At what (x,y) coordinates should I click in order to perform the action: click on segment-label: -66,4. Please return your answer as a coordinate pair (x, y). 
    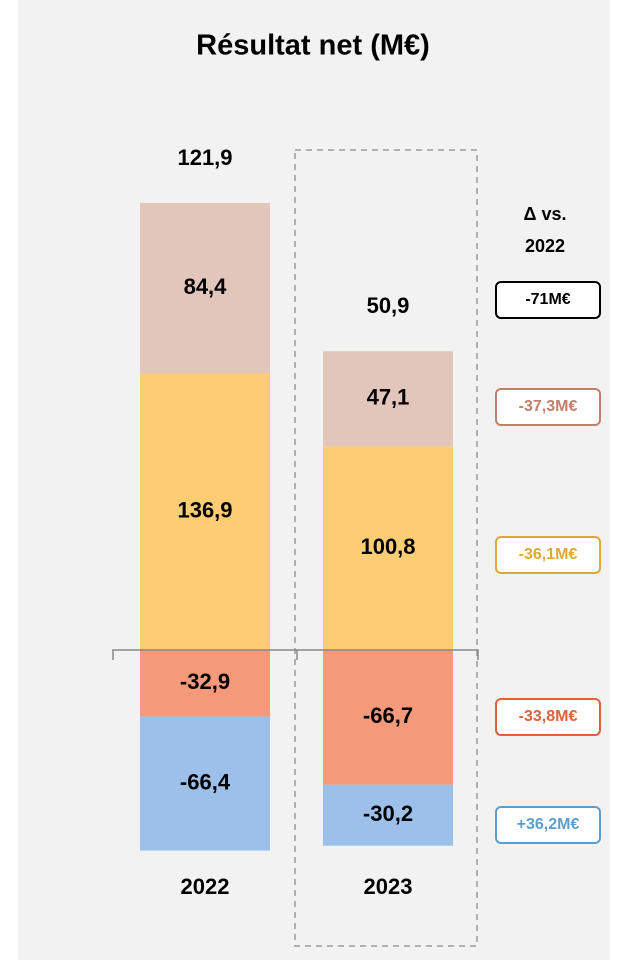
    Looking at the image, I should click on (205, 781).